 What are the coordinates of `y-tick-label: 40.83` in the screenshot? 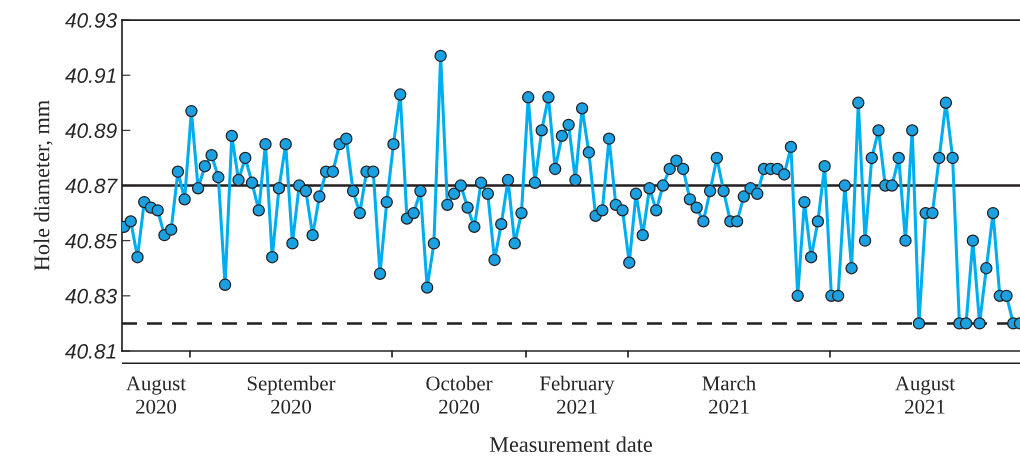 It's located at (91, 296).